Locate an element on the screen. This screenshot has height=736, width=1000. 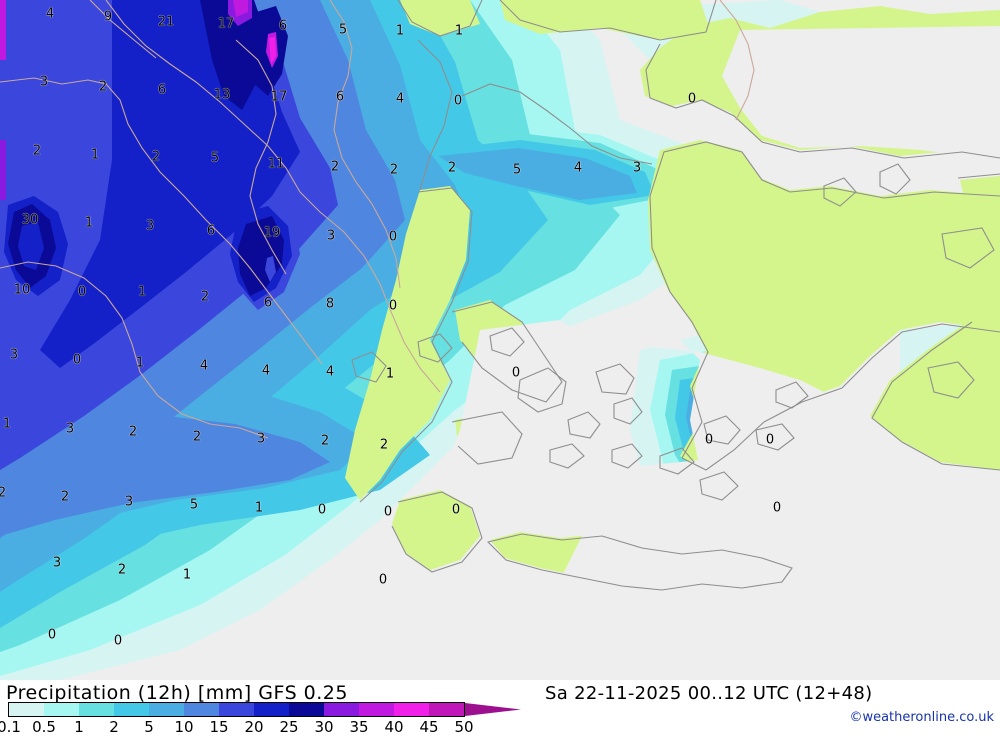
color-scale-tick: 25 is located at coordinates (289, 727).